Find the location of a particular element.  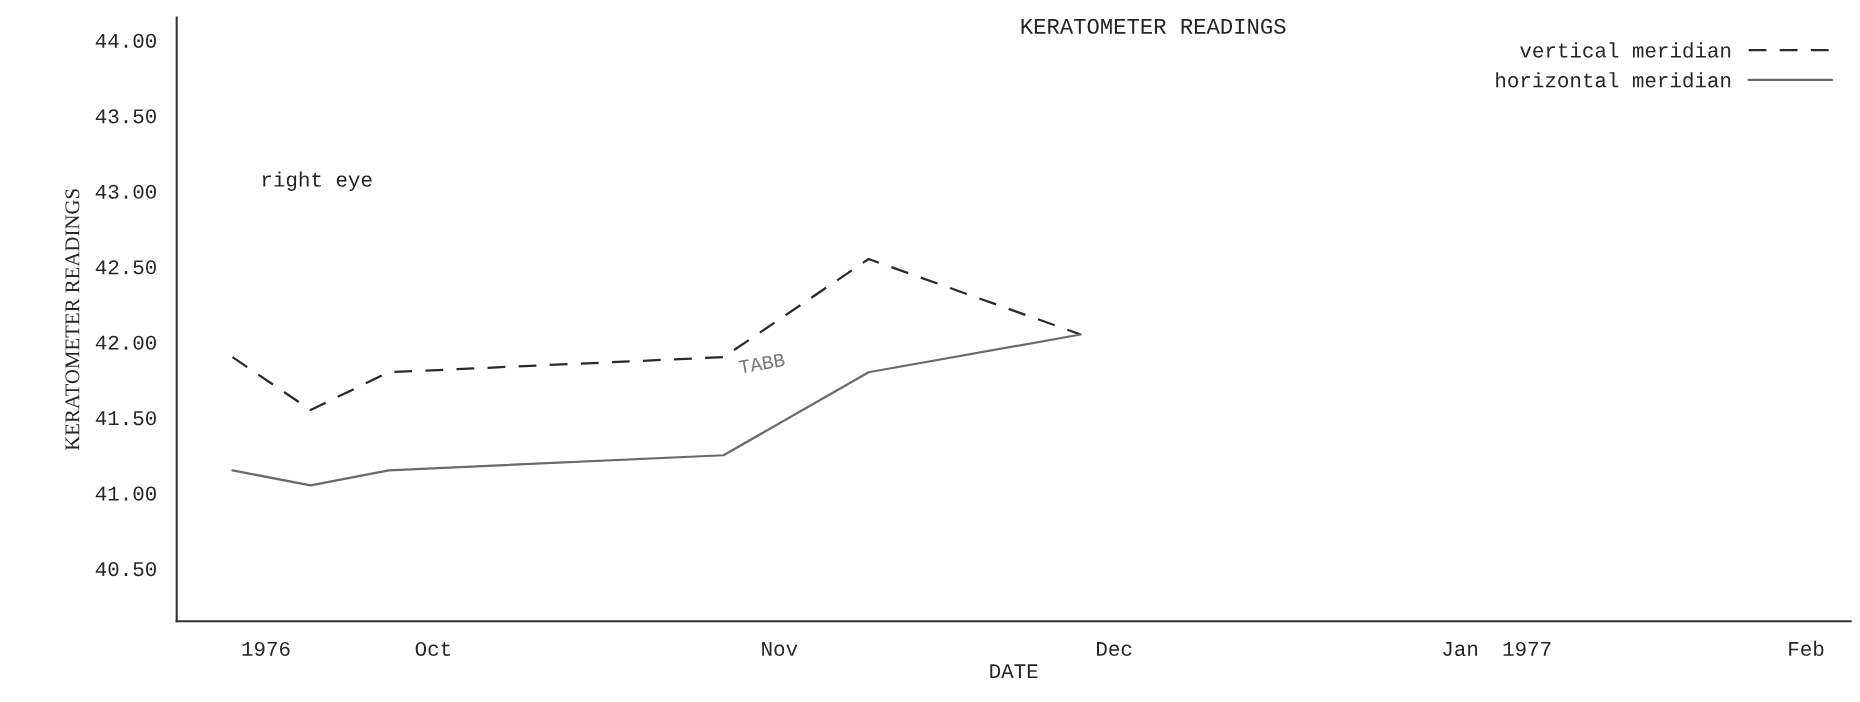

y-tick-label: 42.50 is located at coordinates (125, 267).